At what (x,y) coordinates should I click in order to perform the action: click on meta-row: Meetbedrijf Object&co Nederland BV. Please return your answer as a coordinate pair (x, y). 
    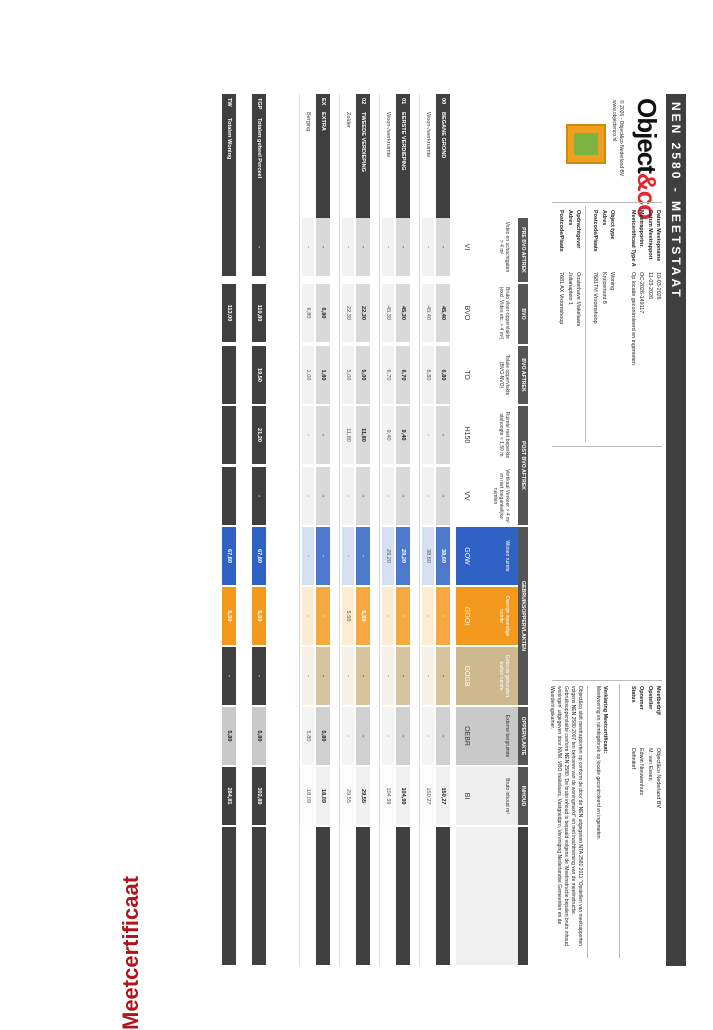
    Looking at the image, I should click on (658, 822).